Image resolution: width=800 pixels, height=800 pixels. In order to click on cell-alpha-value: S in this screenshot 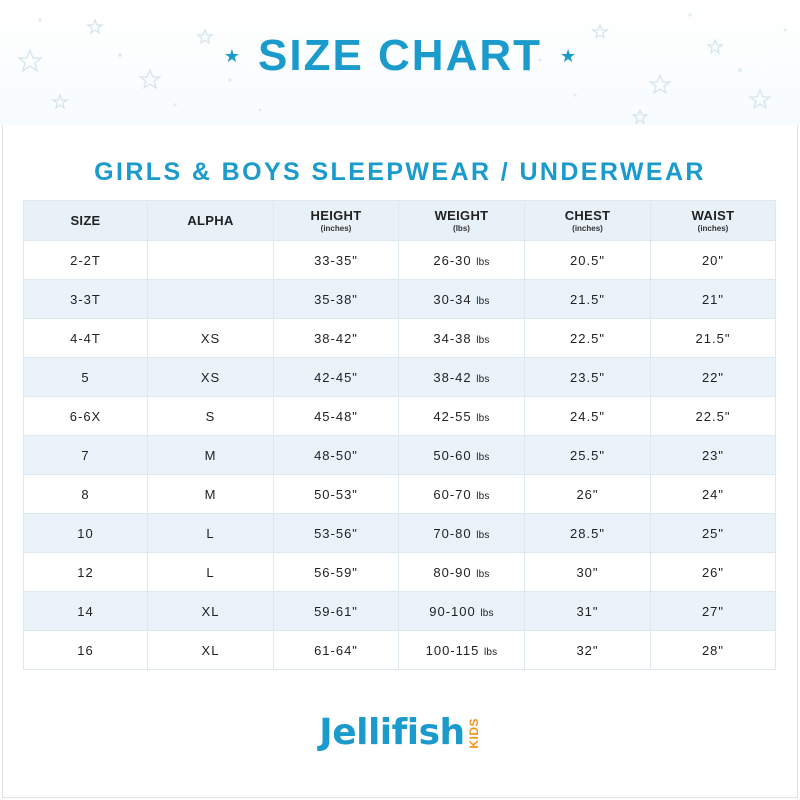, I will do `click(210, 416)`.